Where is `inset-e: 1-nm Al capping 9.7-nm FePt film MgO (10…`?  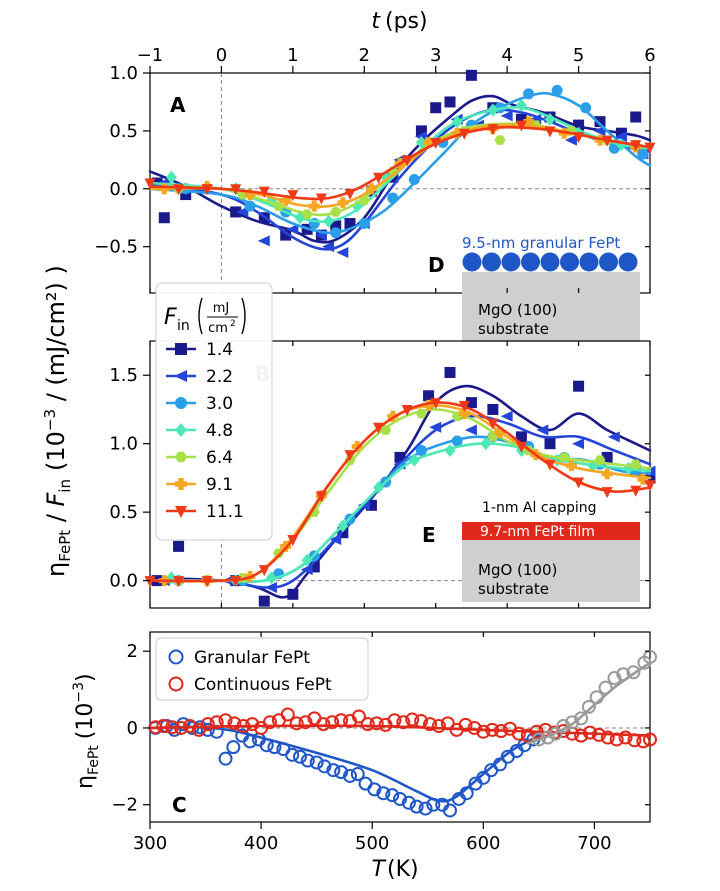 inset-e: 1-nm Al capping 9.7-nm FePt film MgO (10… is located at coordinates (531, 551).